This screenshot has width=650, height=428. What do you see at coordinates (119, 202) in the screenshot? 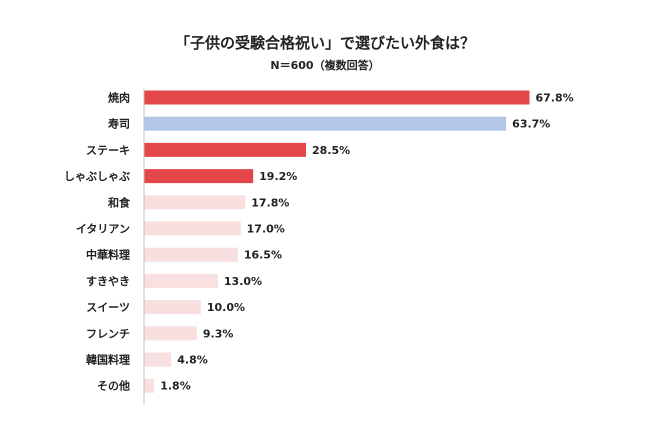
I see `category-label: 和食` at bounding box center [119, 202].